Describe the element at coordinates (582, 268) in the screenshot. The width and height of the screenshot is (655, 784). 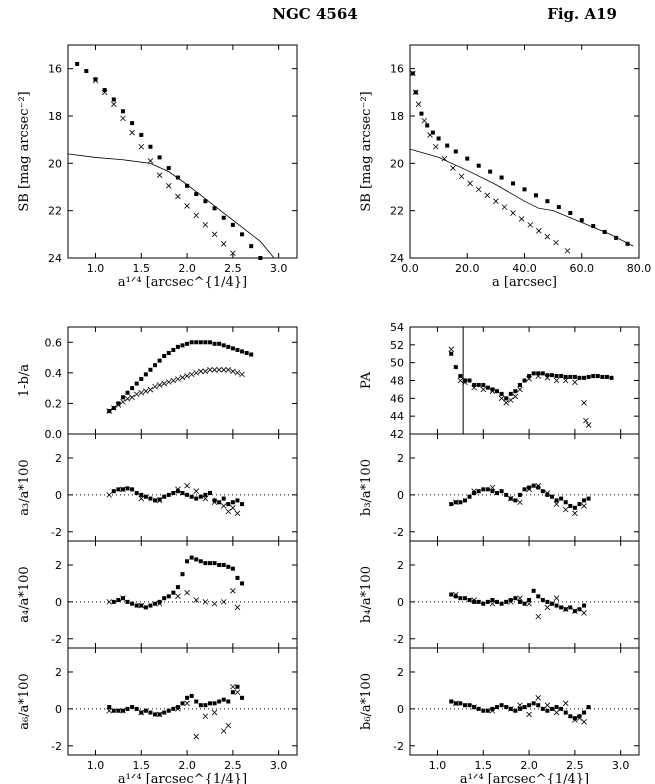
I see `x-tick-label: 60.0` at that location.